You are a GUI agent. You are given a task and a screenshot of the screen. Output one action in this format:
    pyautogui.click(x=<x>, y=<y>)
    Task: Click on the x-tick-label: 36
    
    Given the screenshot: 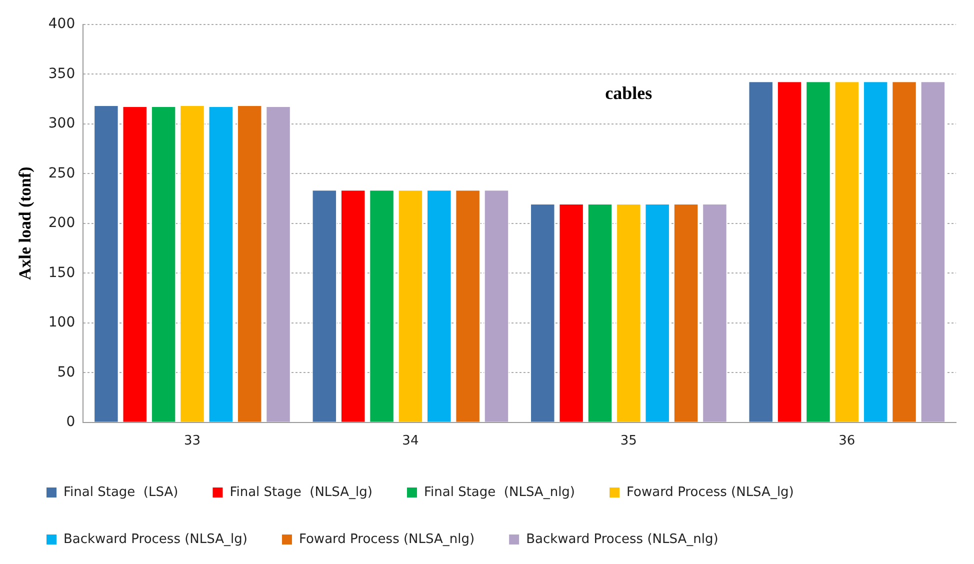 What is the action you would take?
    pyautogui.click(x=847, y=441)
    